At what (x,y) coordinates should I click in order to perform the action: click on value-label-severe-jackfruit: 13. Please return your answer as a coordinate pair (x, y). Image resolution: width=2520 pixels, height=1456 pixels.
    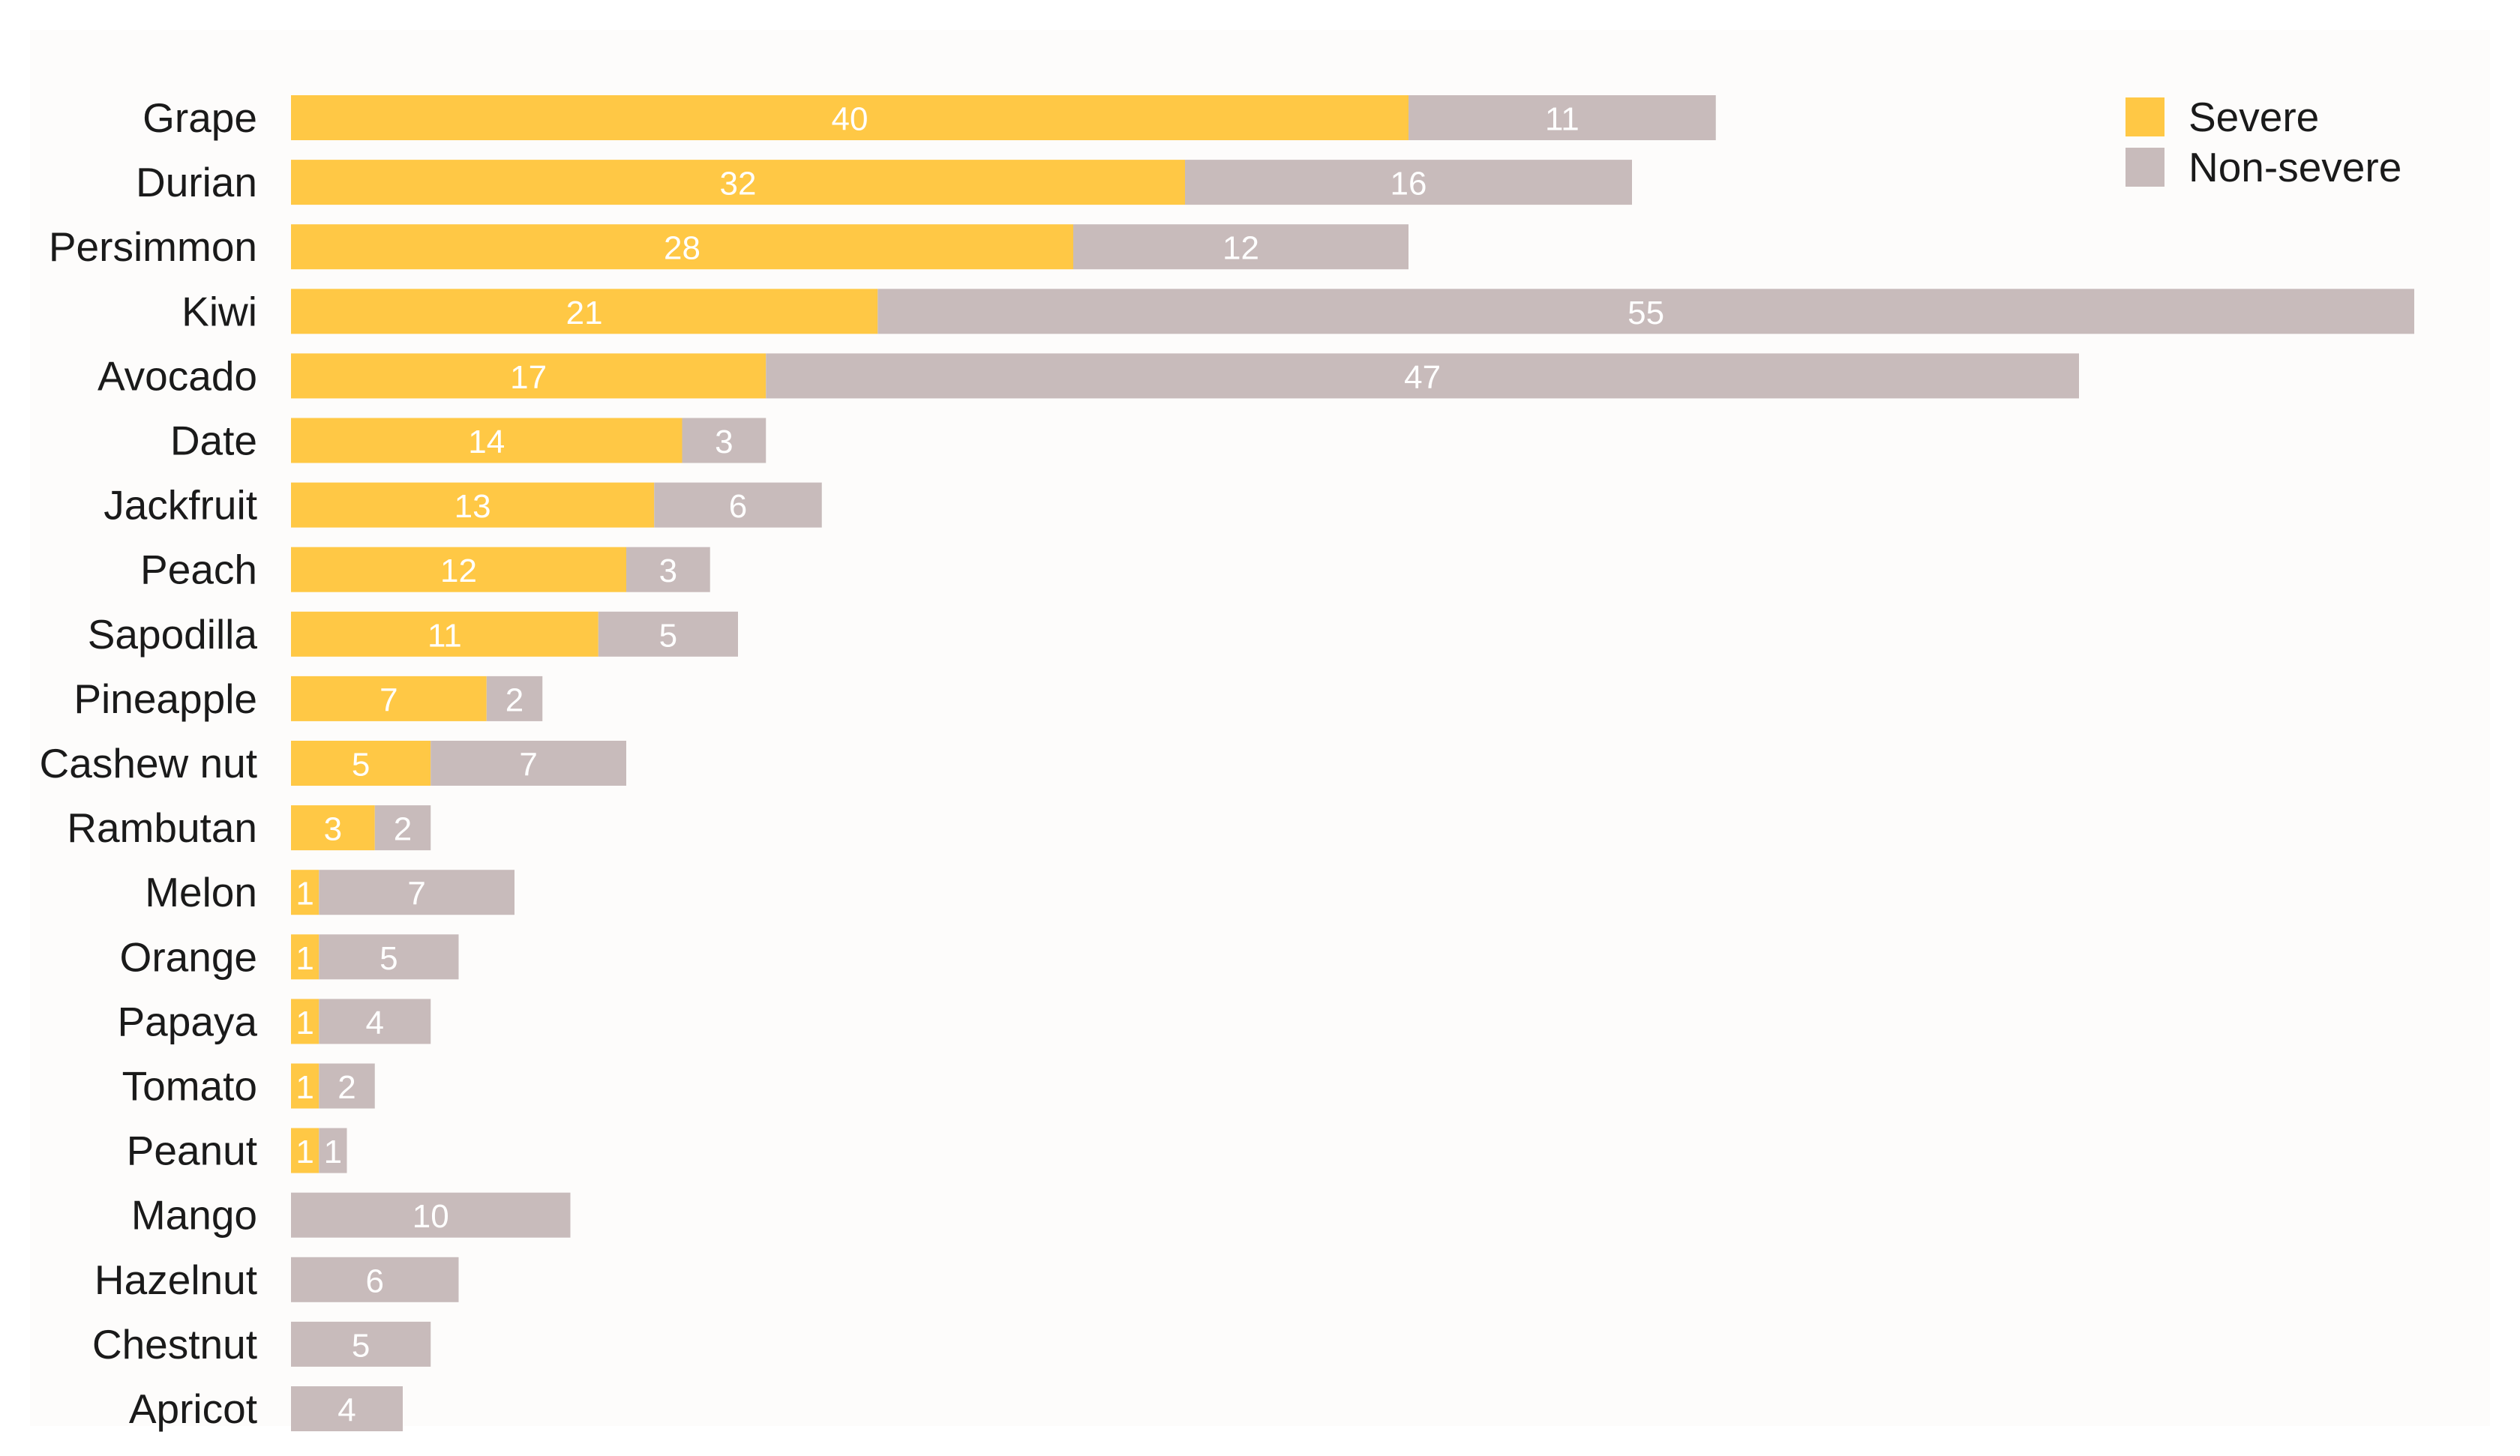
    Looking at the image, I should click on (472, 506).